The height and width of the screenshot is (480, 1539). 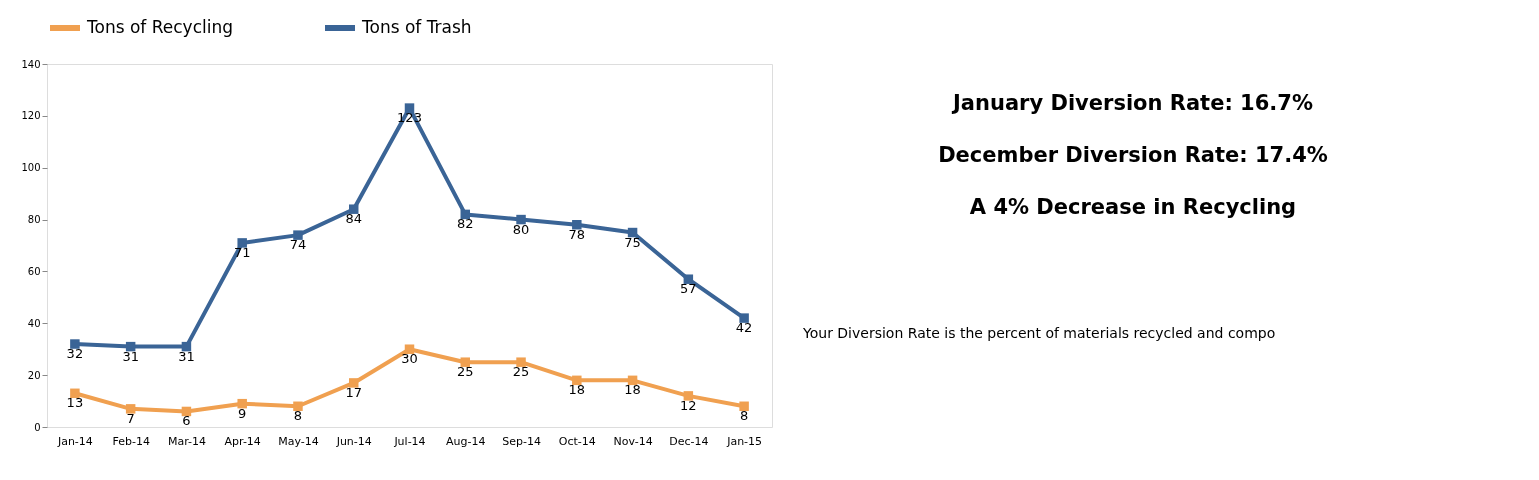 What do you see at coordinates (159, 27) in the screenshot?
I see `legend-label: Tons of Recycling` at bounding box center [159, 27].